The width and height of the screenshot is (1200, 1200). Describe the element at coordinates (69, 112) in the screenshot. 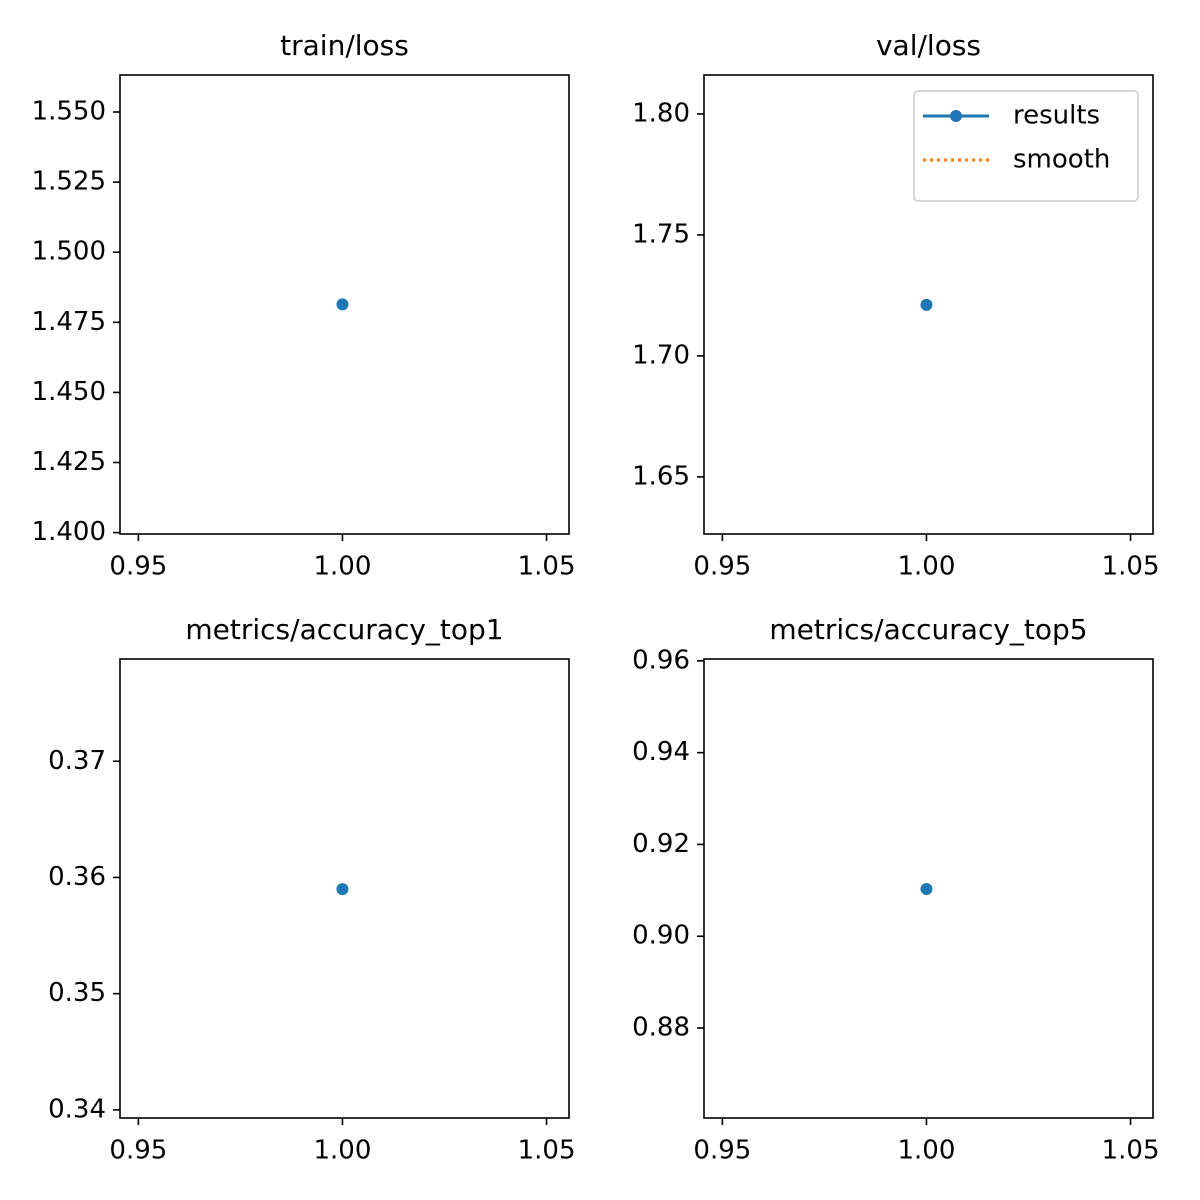

I see `y-tick-label: 1.550` at that location.